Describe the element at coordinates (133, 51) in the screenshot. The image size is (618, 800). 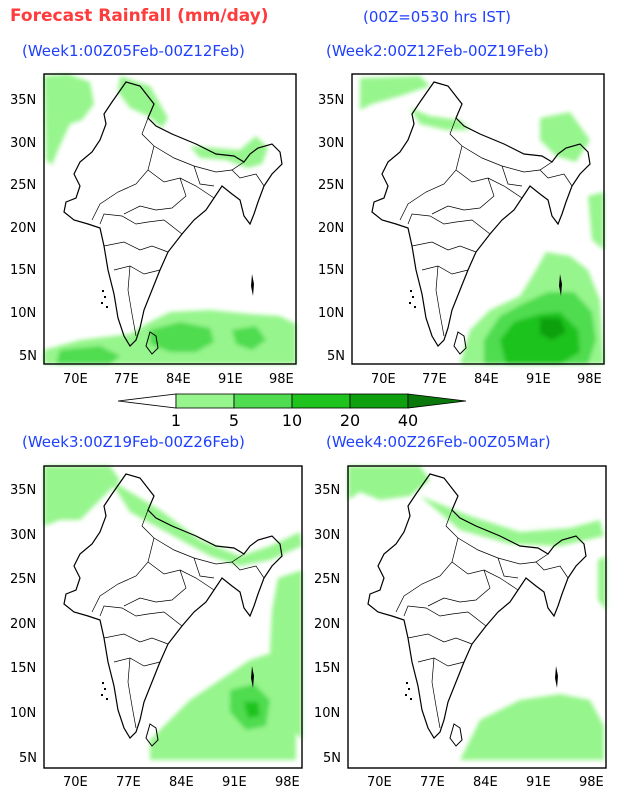
I see `panel-title-week1: (Week1:00Z05Feb-00Z12Feb)` at that location.